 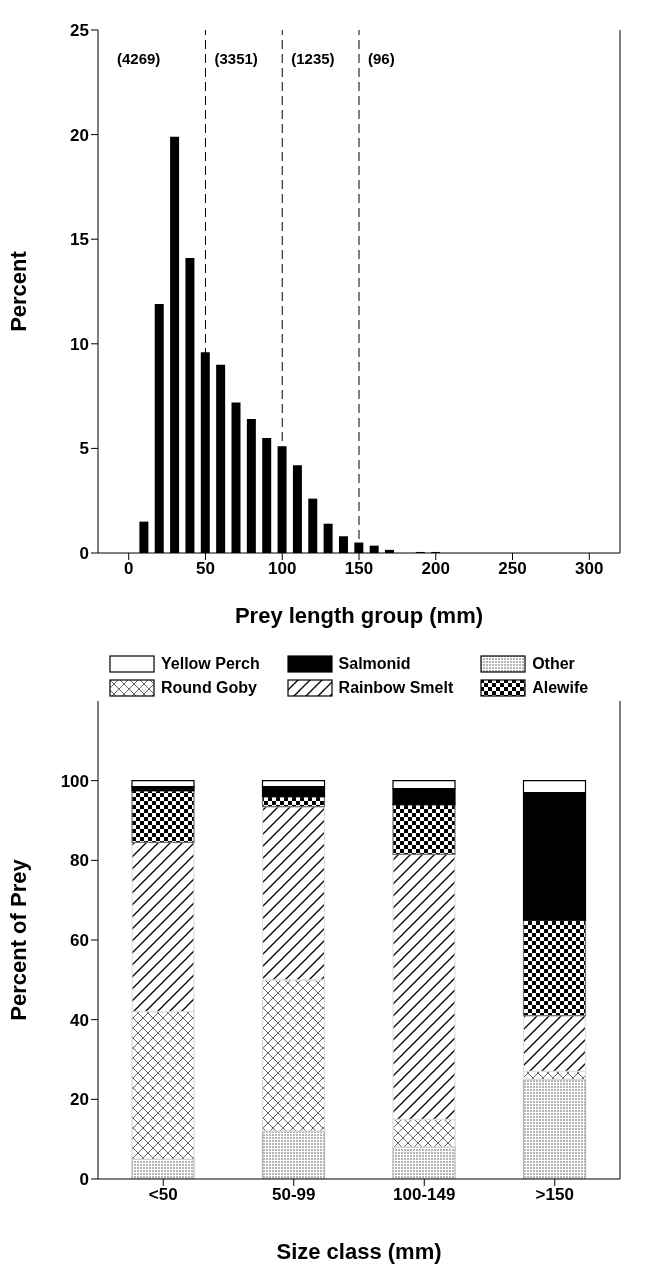 What do you see at coordinates (359, 569) in the screenshot?
I see `x-tick-label: 150` at bounding box center [359, 569].